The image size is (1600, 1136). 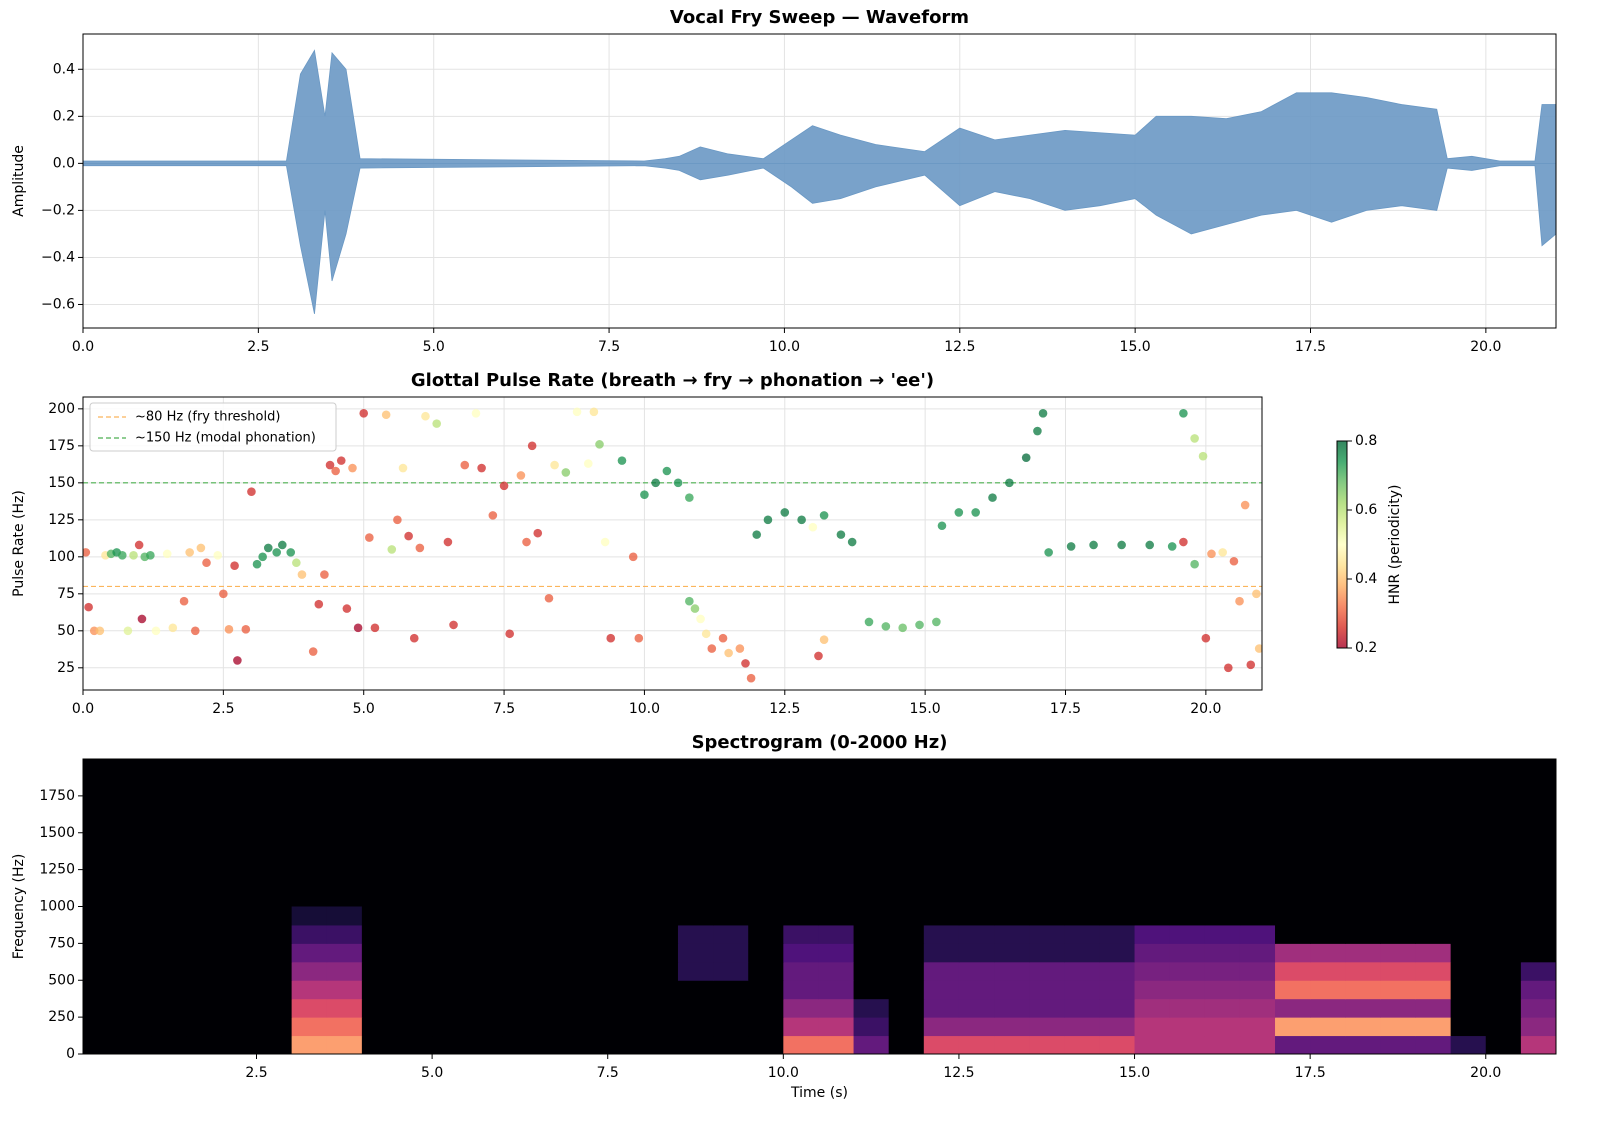 I want to click on waveform-envelope, so click(x=819, y=238).